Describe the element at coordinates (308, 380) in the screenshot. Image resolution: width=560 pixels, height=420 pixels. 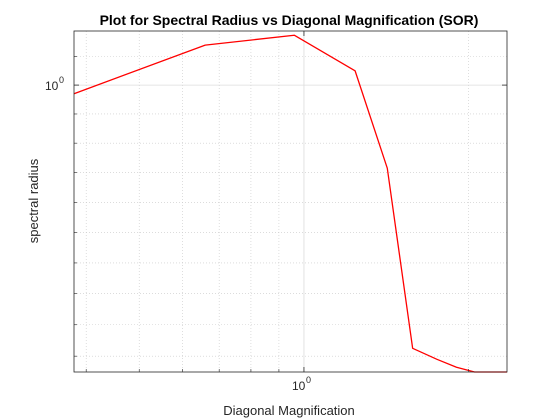
I see `x-tick-label-exponent: 0` at that location.